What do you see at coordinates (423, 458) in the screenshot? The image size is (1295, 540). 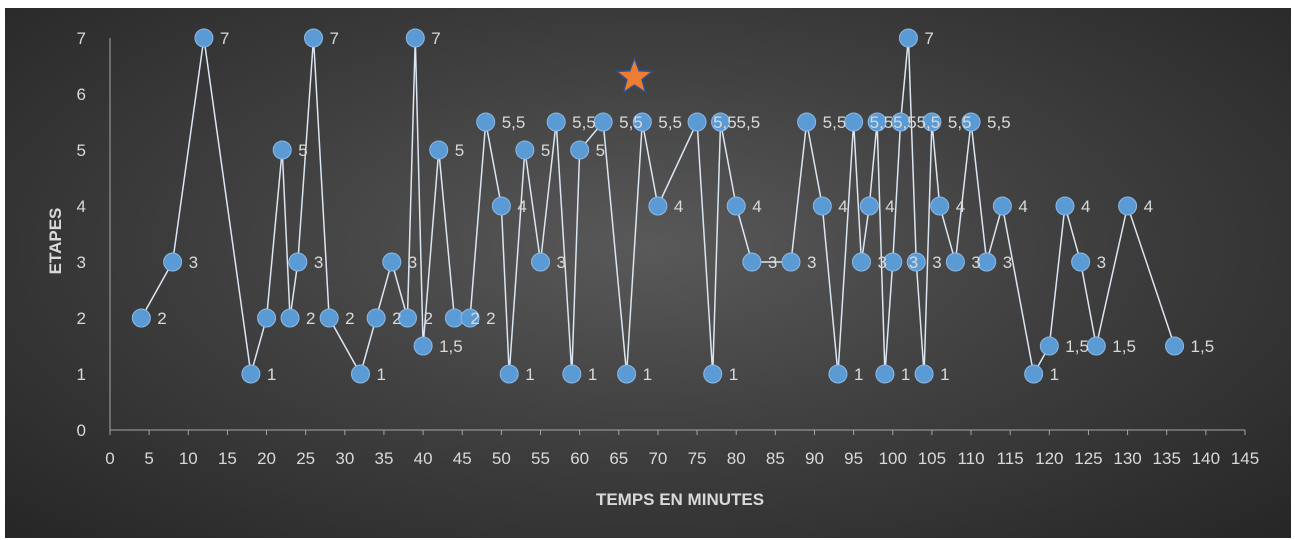 I see `x-tick-label: 40` at bounding box center [423, 458].